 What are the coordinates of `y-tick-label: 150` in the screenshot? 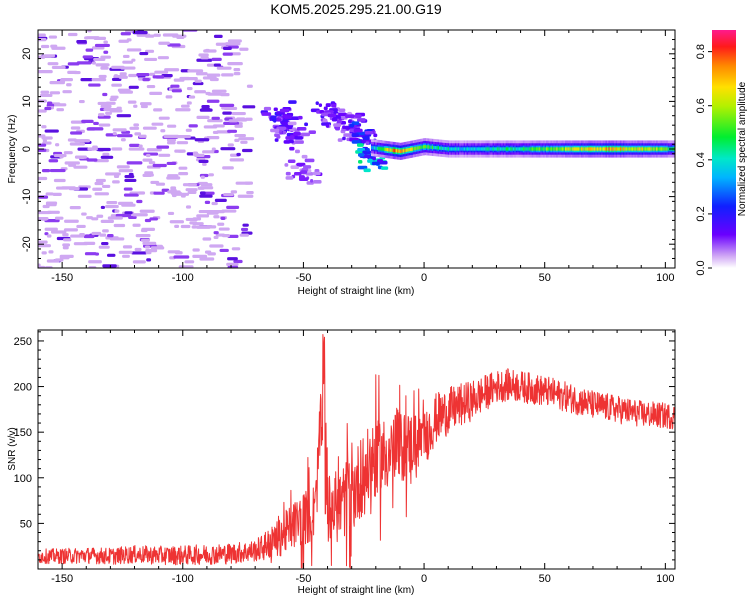 It's located at (23, 433).